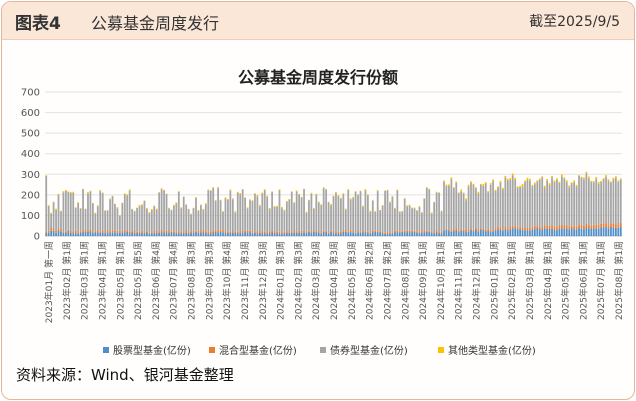 This screenshot has height=401, width=636. Describe the element at coordinates (147, 349) in the screenshot. I see `legend-item-stock: 股票型基金(亿份)` at that location.